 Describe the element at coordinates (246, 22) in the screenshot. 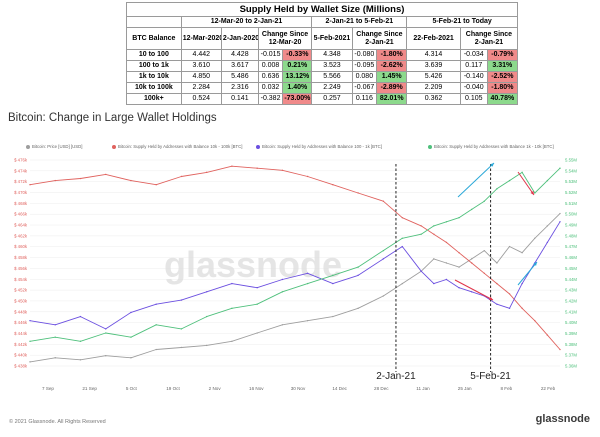

I see `group-header-1: 12-Mar-20 to 2-Jan-21` at that location.